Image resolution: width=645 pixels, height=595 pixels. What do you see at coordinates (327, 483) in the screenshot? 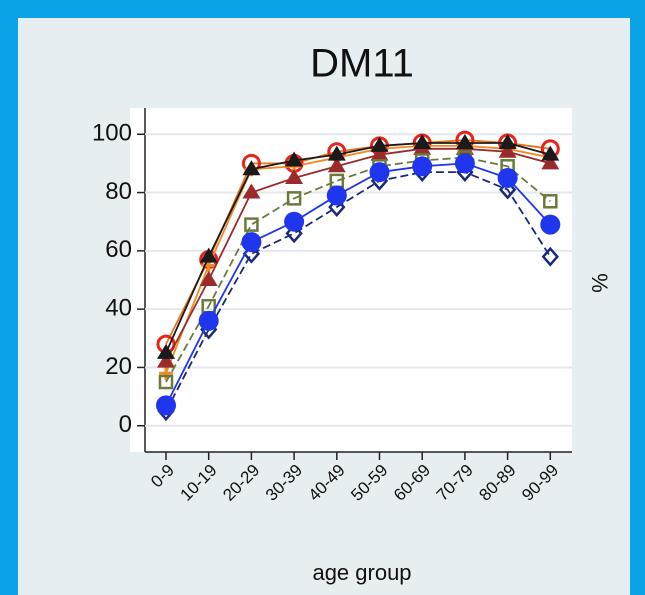
I see `x-tick-label: 40-49` at bounding box center [327, 483].